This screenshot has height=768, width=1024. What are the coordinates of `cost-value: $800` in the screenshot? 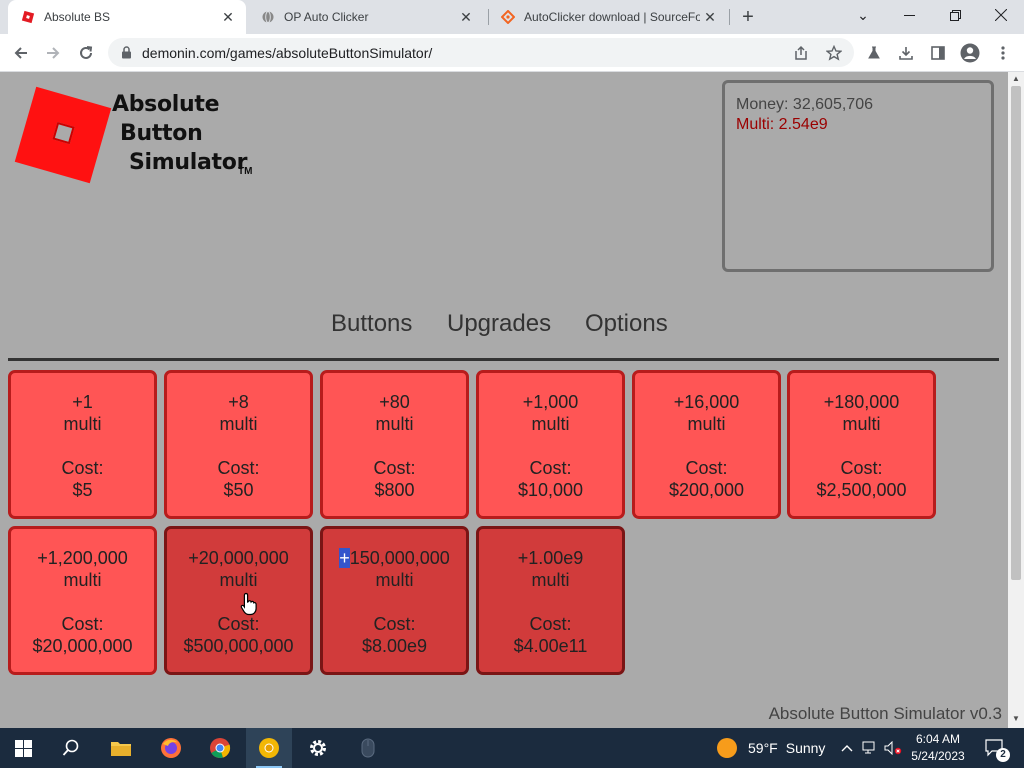 It's located at (394, 490).